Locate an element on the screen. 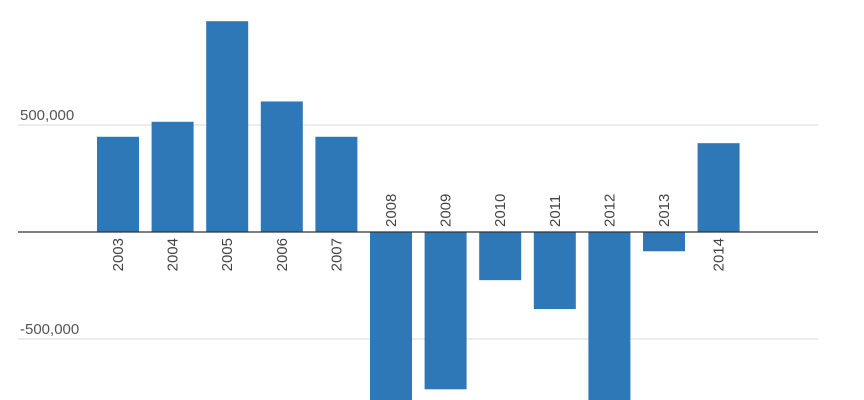  category-label-group-2010: 2010 is located at coordinates (500, 210).